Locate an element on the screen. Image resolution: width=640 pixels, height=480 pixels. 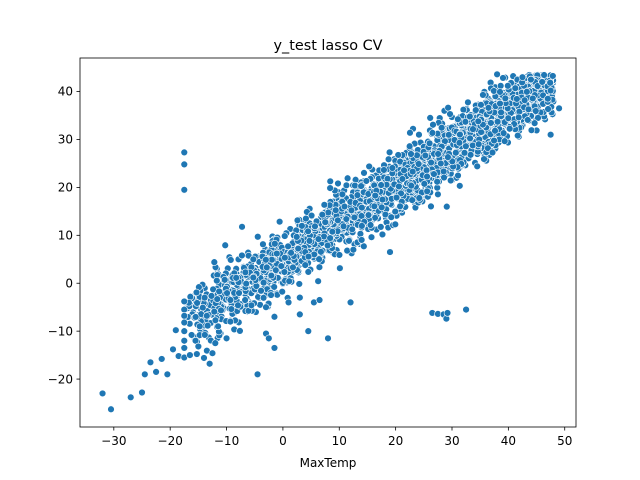
y-tick-label: 40 is located at coordinates (65, 92).